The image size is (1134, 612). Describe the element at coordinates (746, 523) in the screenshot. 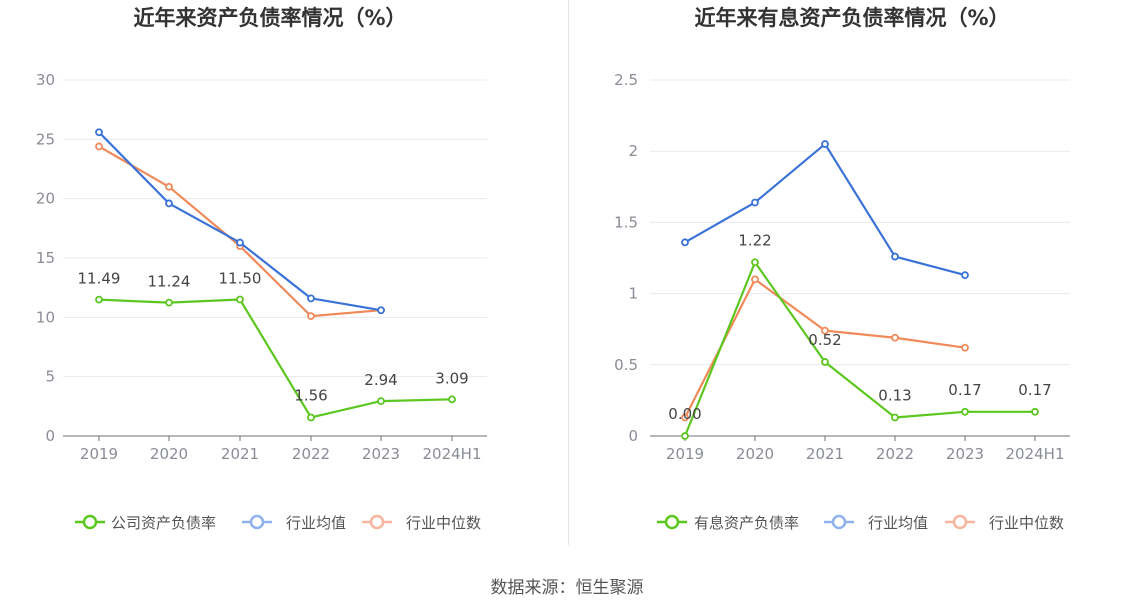

I see `legend-label: 有息资产负债率` at that location.